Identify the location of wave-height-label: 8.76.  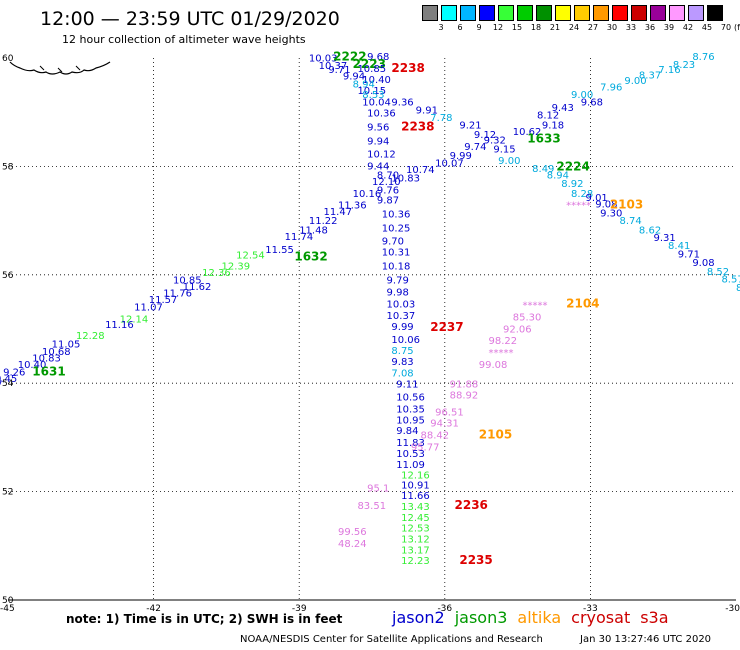
(703, 57).